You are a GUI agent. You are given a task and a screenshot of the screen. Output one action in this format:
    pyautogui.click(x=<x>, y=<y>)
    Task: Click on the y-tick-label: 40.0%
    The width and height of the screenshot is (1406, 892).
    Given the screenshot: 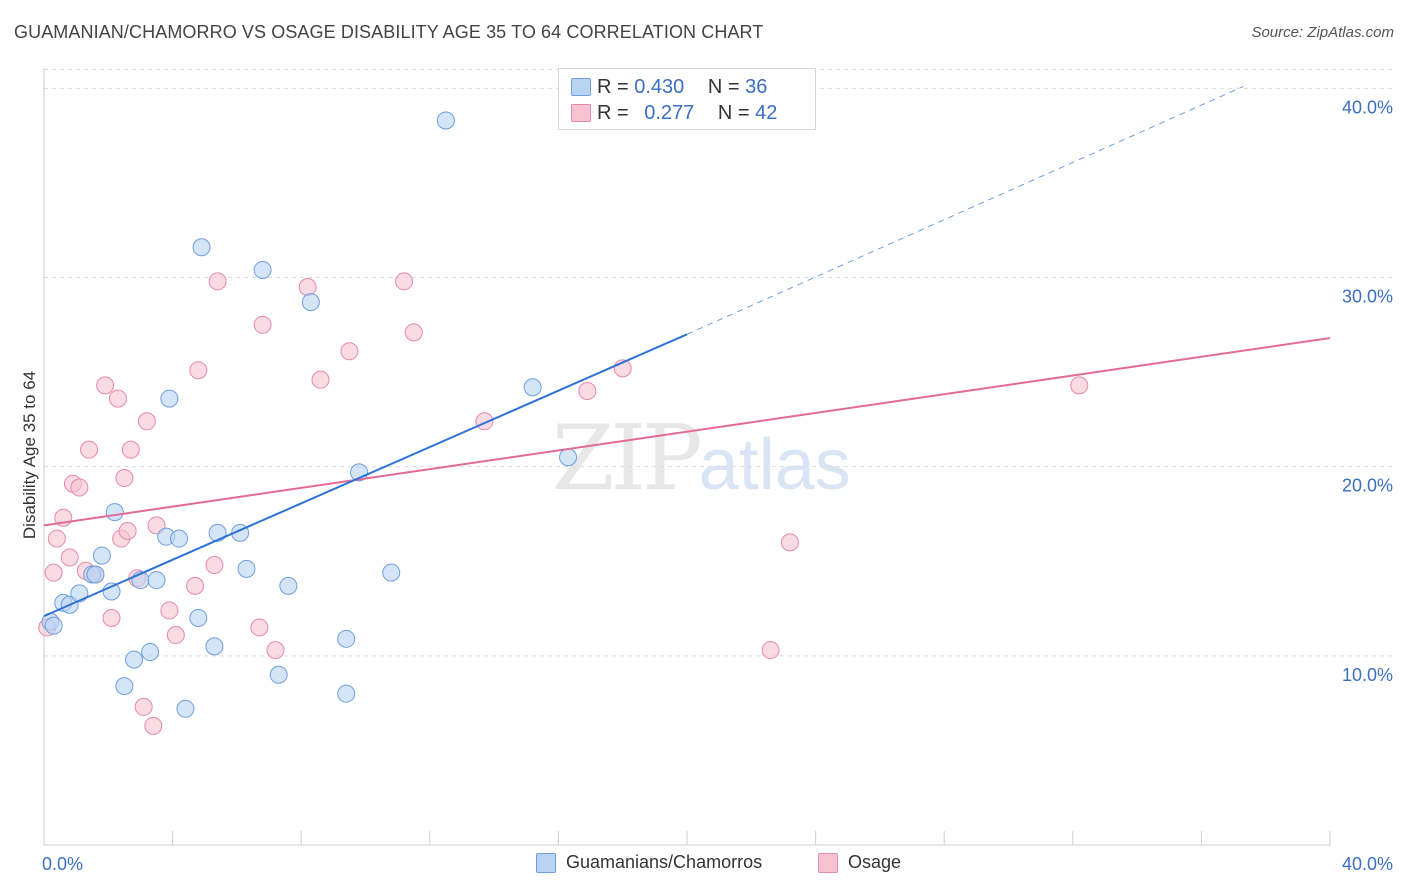 What is the action you would take?
    pyautogui.click(x=1367, y=107)
    